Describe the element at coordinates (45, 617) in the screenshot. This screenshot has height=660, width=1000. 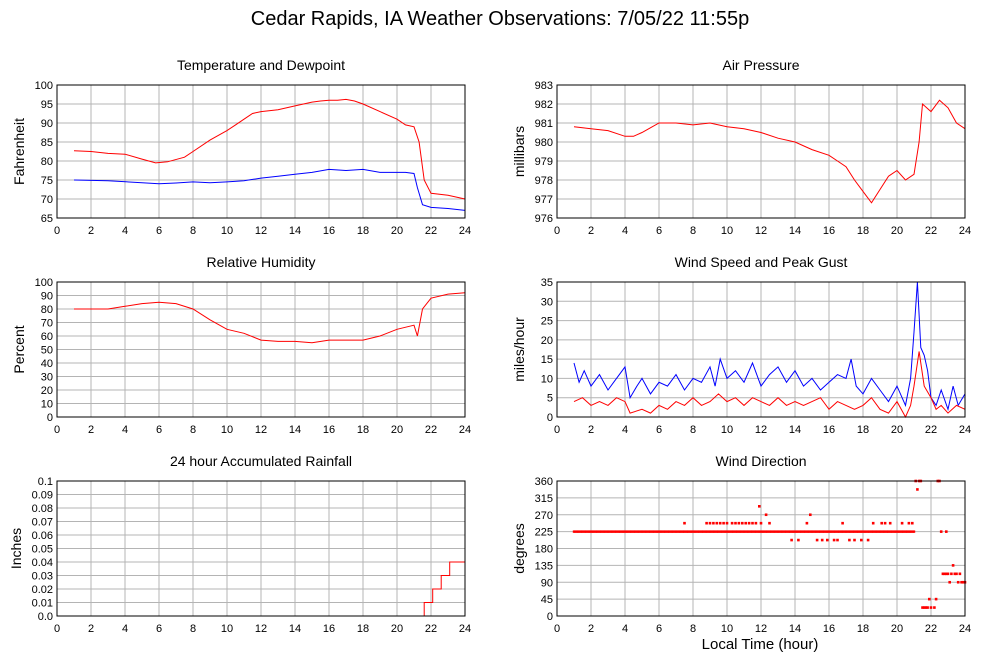
I see `24-hour-accumulated-rainfall-y-tick-label: 0.0` at that location.